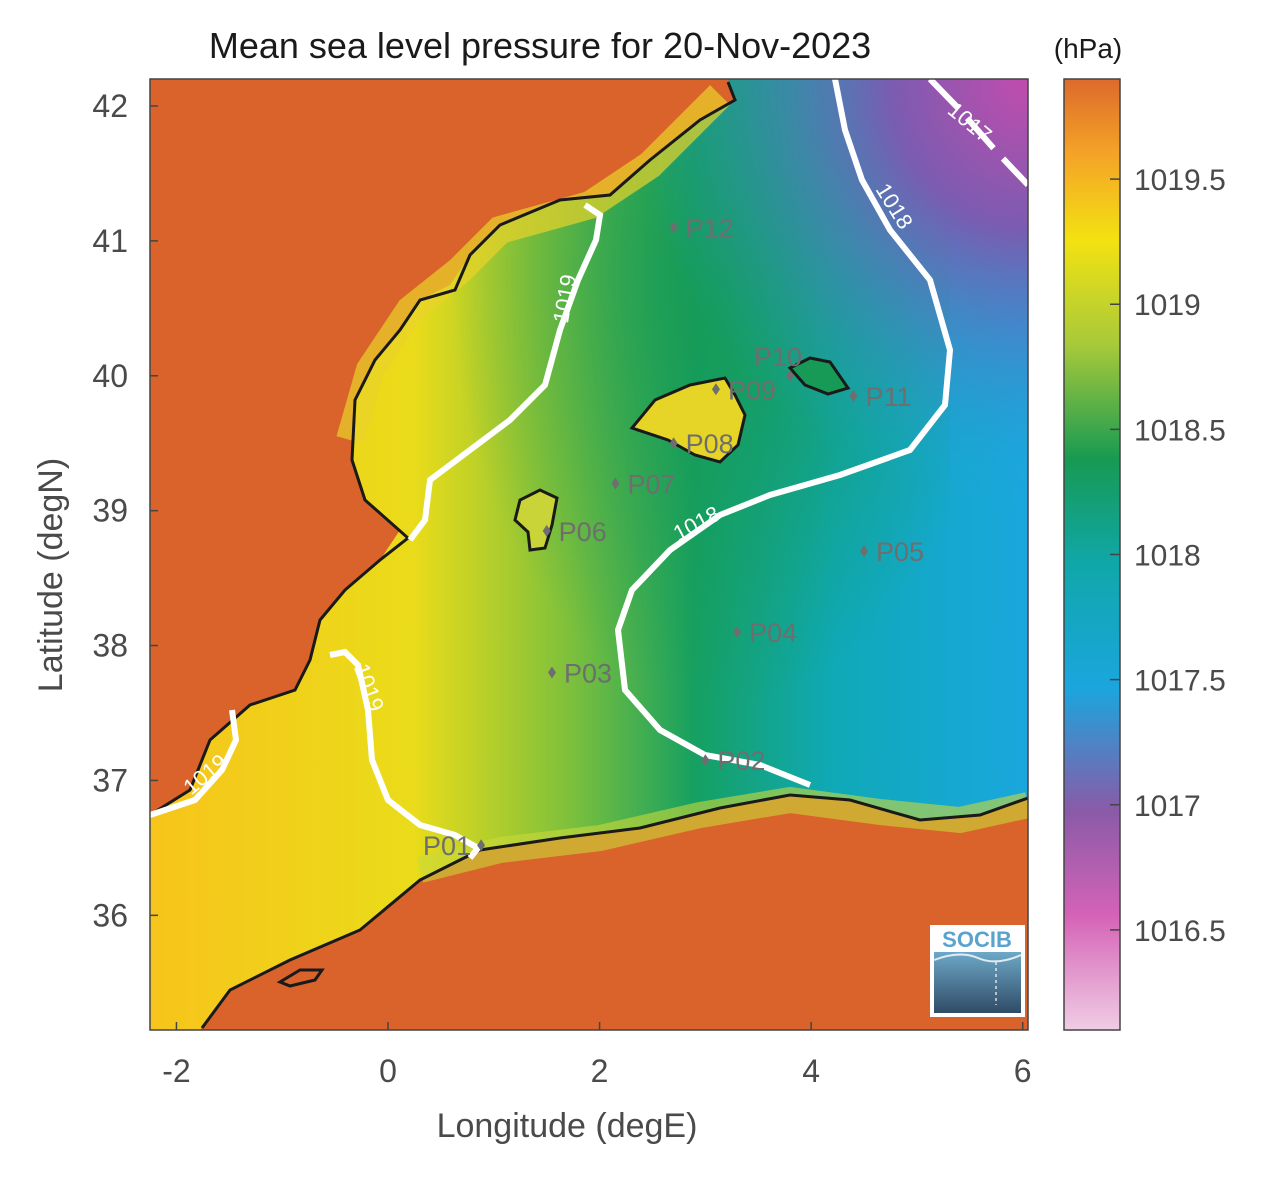 The width and height of the screenshot is (1276, 1178). I want to click on x-tick-label: -2, so click(176, 1071).